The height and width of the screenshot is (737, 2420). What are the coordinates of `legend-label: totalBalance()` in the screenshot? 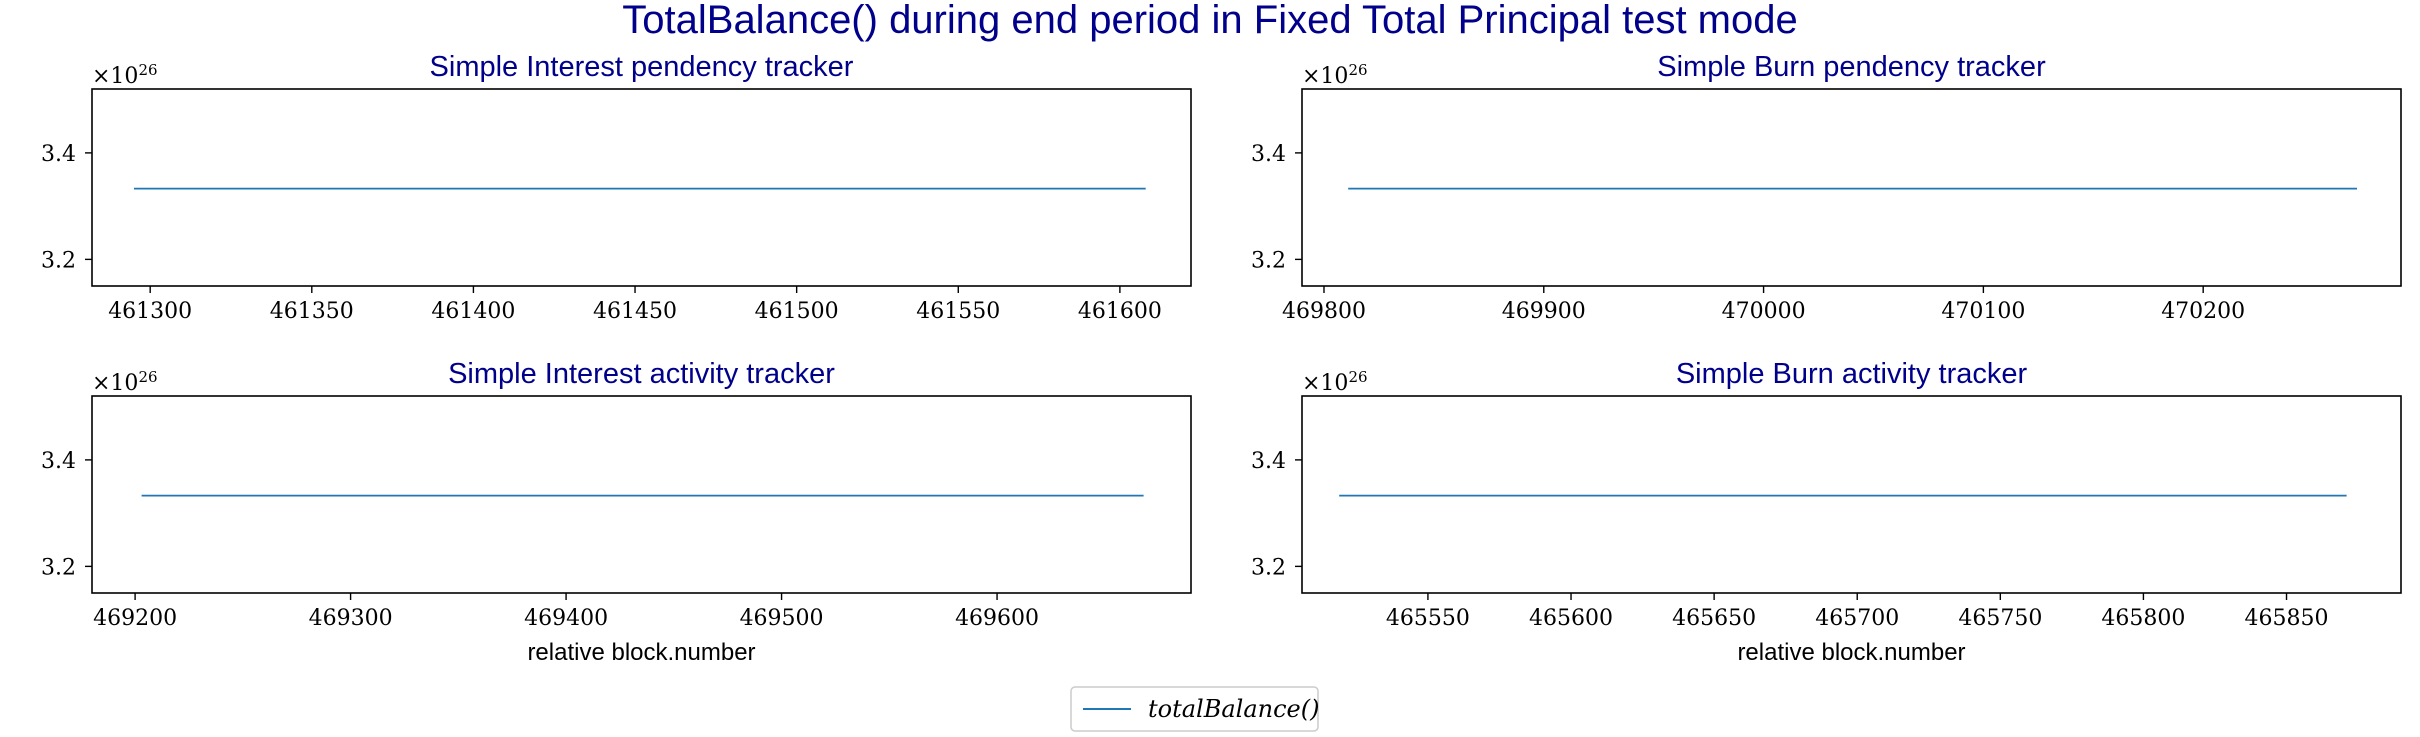 It's located at (1233, 709).